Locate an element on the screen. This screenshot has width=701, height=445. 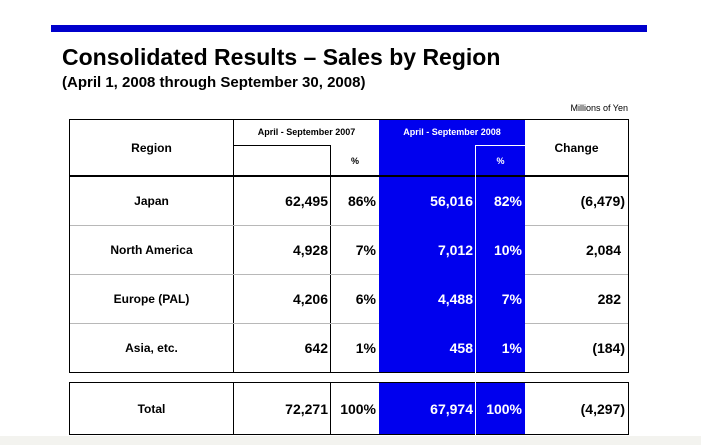
cell-2008-value: 7,012 is located at coordinates (455, 250).